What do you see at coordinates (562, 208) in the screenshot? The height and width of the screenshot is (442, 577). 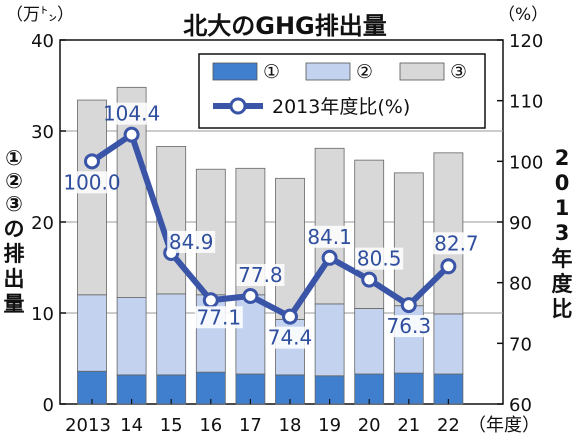 I see `right-axis-char: 1` at bounding box center [562, 208].